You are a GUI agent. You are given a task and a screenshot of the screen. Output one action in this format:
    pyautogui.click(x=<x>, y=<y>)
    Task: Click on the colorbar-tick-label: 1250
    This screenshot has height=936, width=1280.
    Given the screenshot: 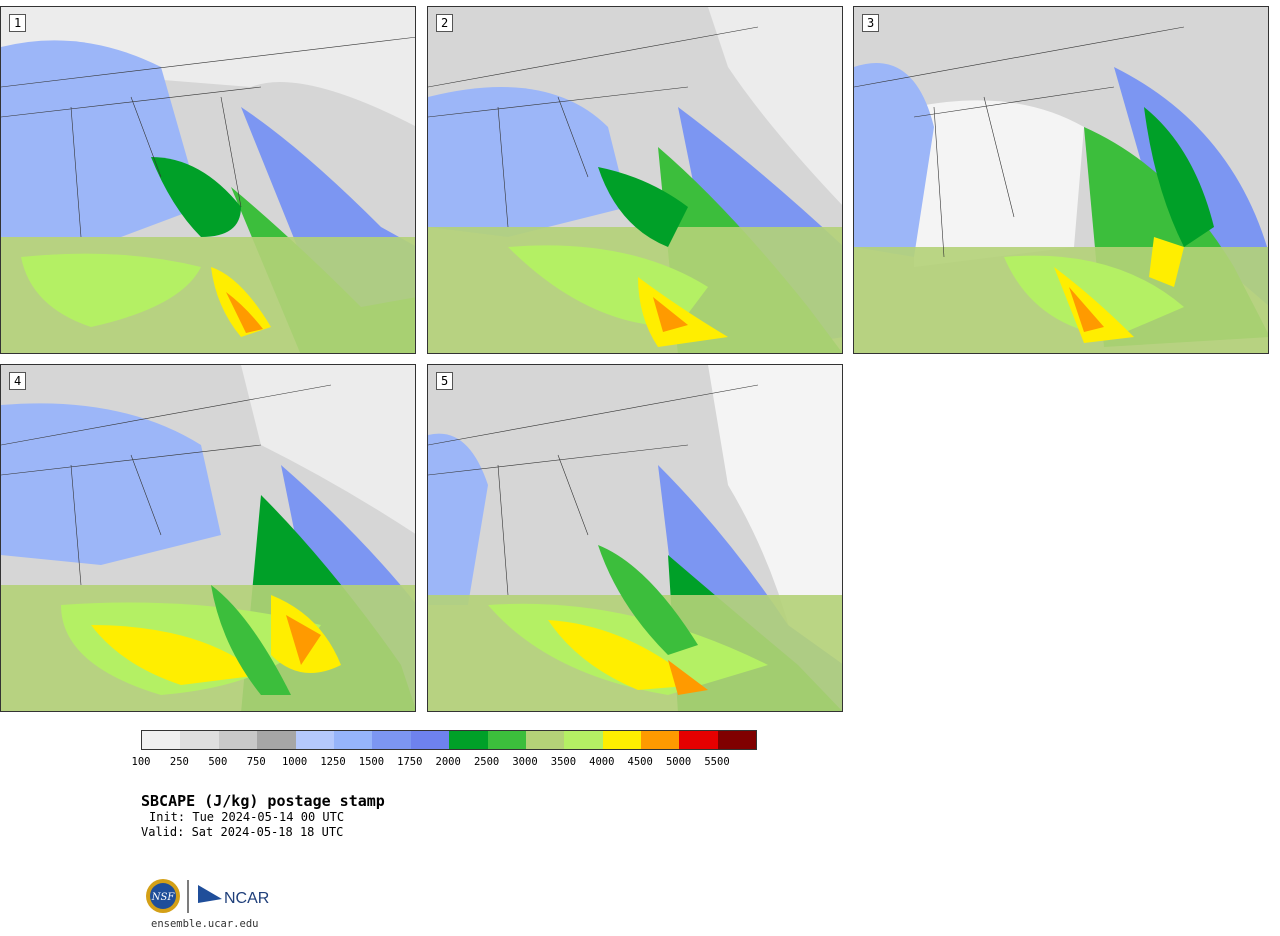 What is the action you would take?
    pyautogui.click(x=333, y=762)
    